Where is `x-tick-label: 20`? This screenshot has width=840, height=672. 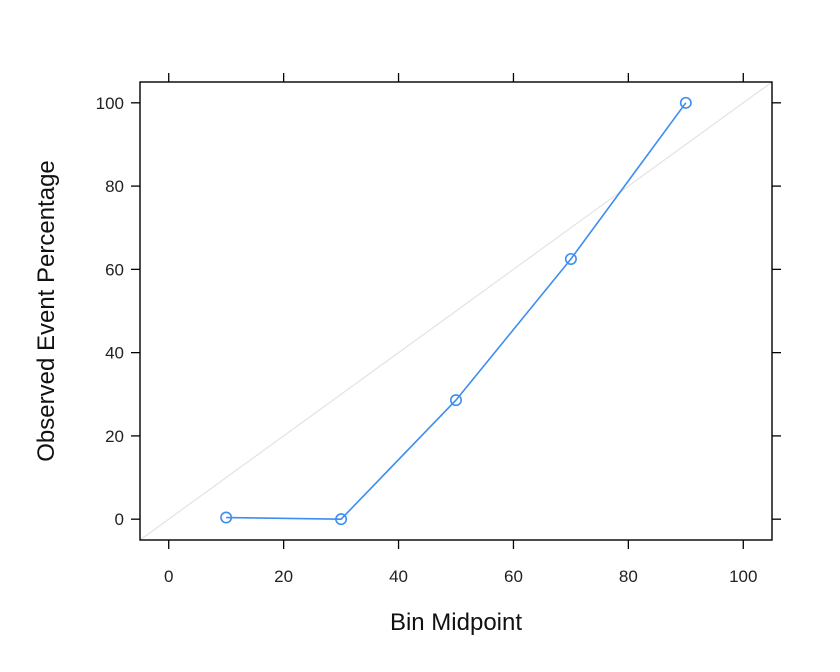 x-tick-label: 20 is located at coordinates (283, 576).